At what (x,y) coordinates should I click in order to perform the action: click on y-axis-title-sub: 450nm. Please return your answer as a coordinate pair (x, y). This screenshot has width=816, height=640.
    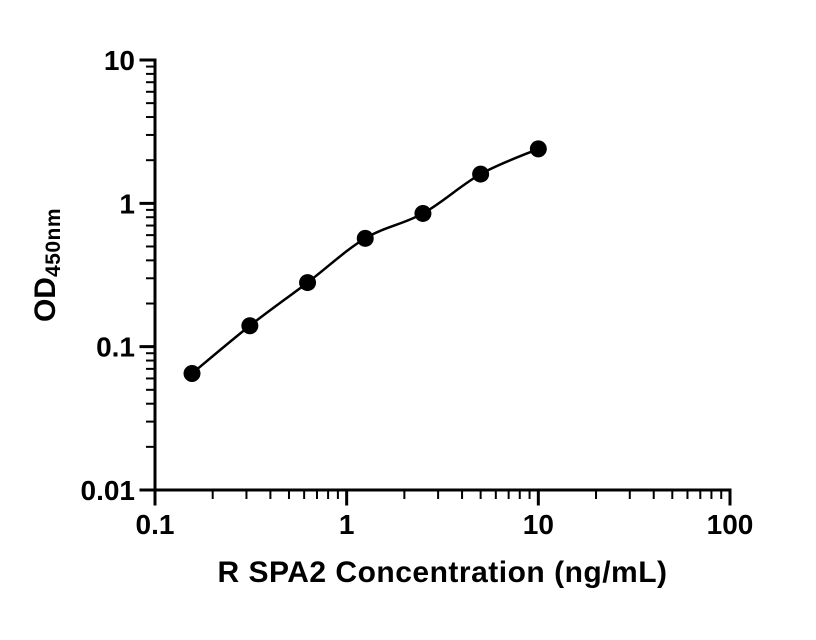
    Looking at the image, I should click on (53, 242).